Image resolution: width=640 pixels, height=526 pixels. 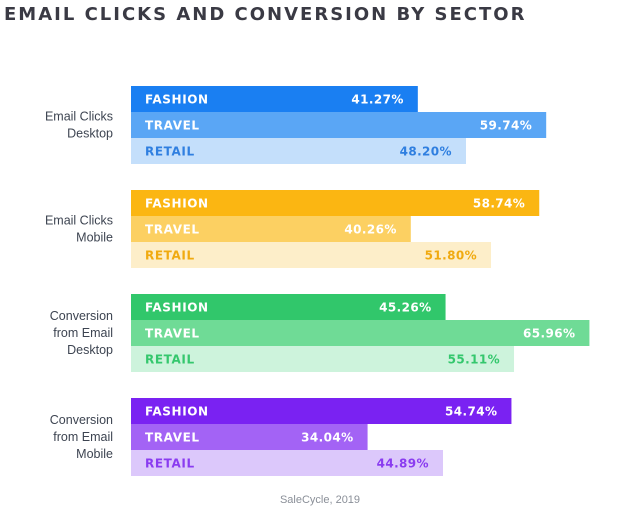 I want to click on bar-value-label: 34.04%, so click(x=327, y=438).